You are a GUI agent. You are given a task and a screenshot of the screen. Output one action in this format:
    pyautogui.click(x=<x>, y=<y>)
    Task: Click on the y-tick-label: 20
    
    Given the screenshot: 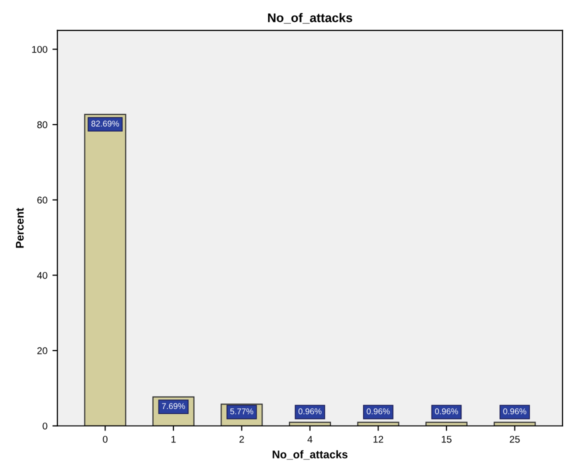 What is the action you would take?
    pyautogui.click(x=42, y=350)
    